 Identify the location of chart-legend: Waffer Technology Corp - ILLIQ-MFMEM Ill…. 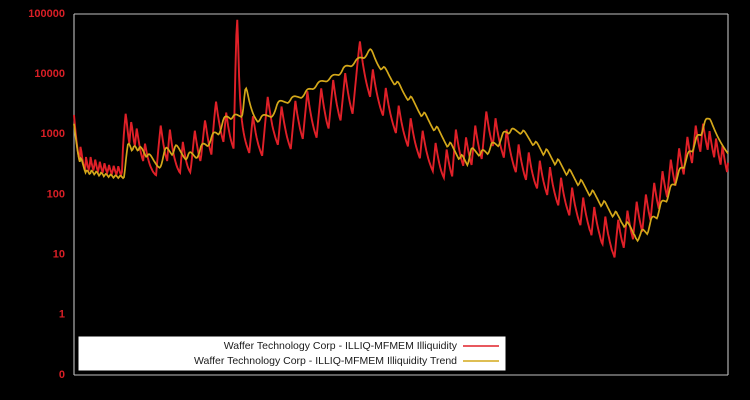
(292, 353).